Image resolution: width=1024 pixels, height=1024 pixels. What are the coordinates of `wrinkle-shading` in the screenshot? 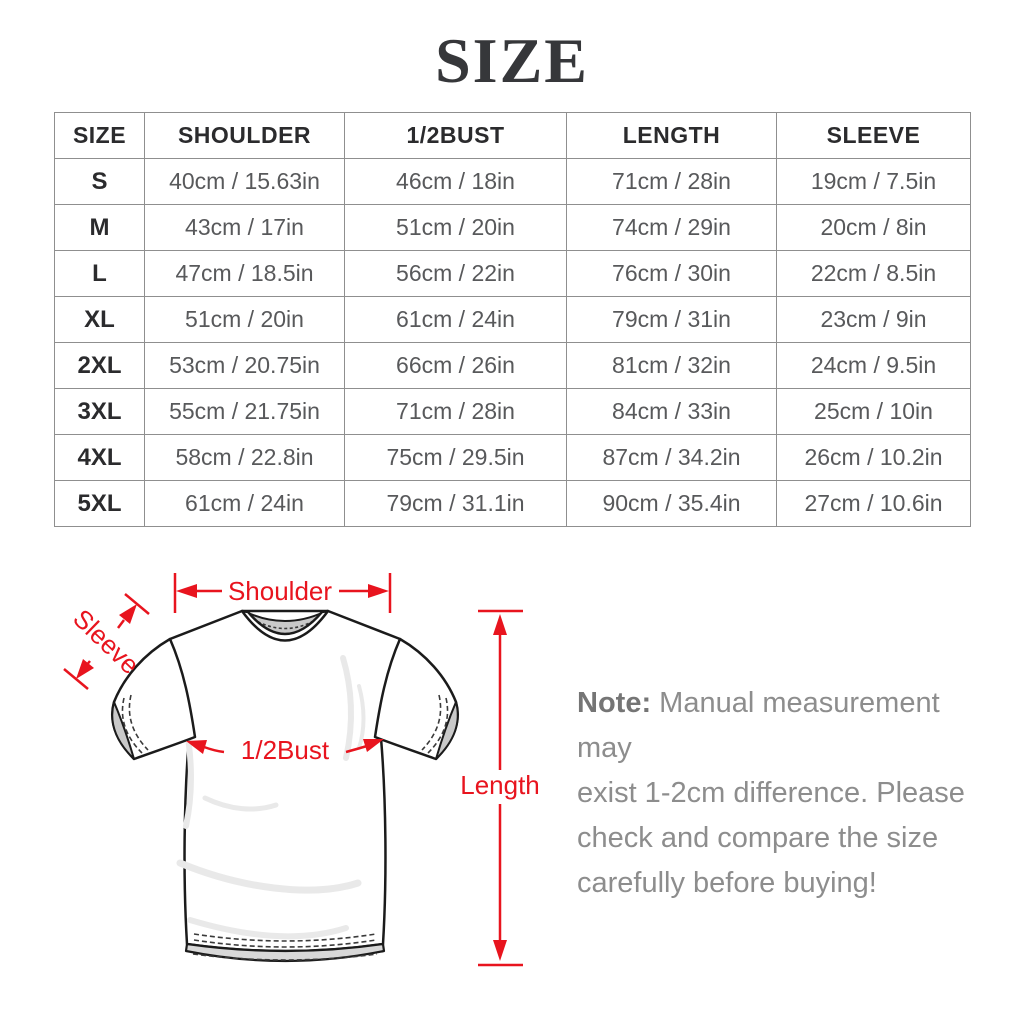 It's located at (287, 797).